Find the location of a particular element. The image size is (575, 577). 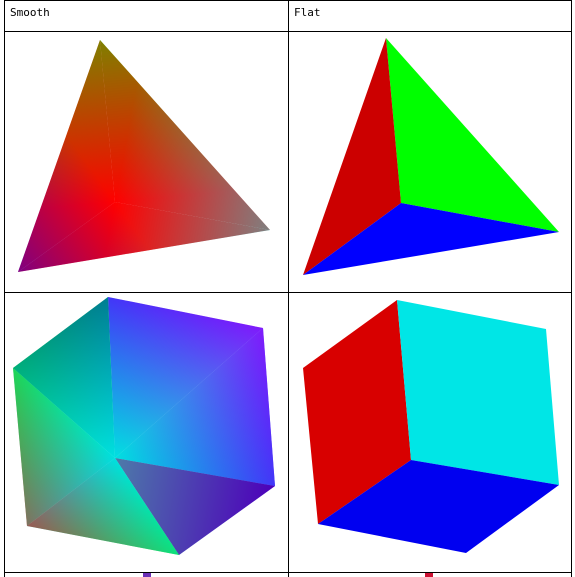

header-flat: Flat is located at coordinates (307, 12).